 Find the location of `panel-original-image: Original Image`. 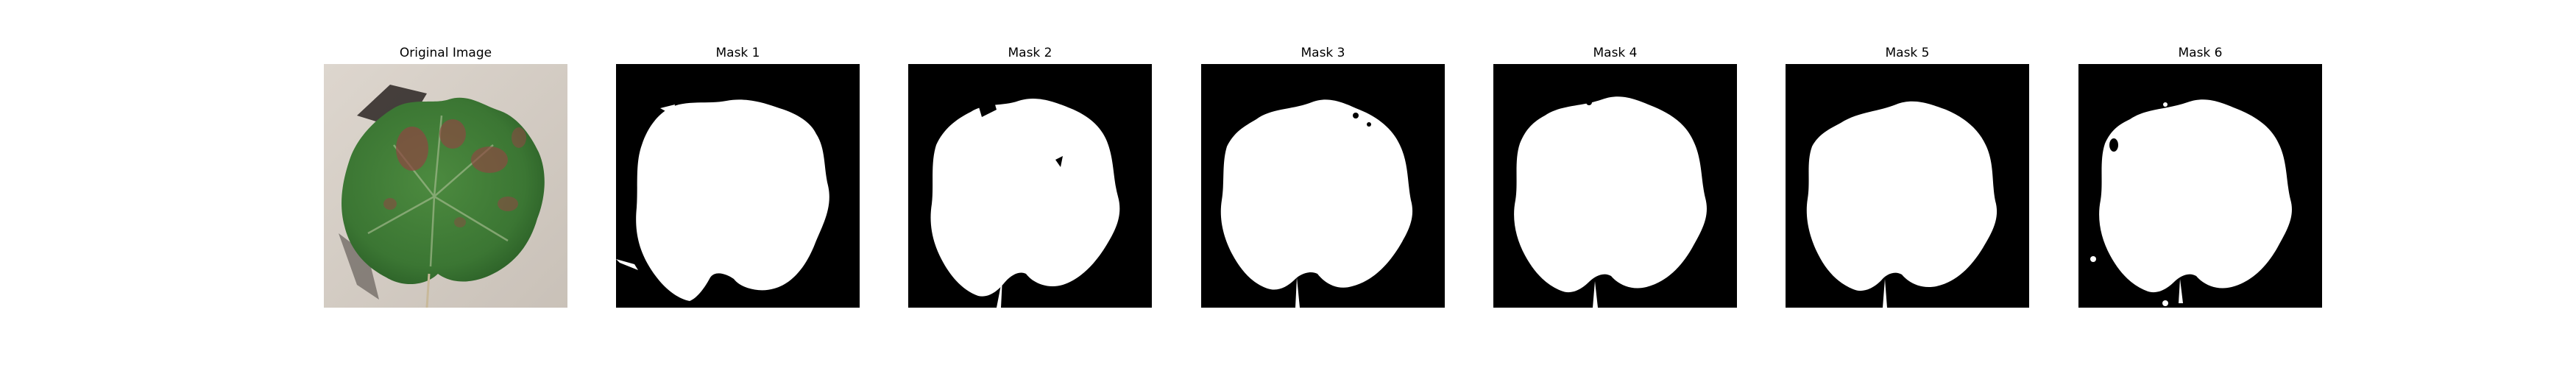

panel-original-image: Original Image is located at coordinates (445, 184).